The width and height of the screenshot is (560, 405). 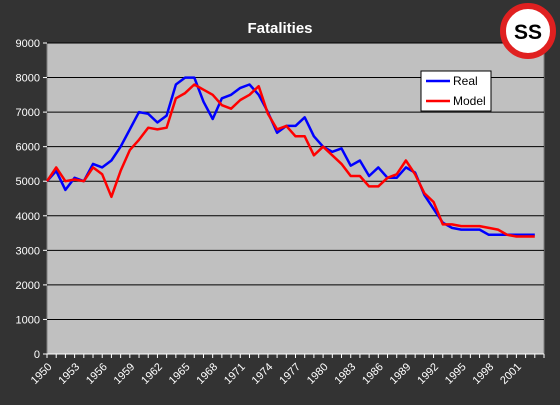 I want to click on legend-box, so click(x=456, y=91).